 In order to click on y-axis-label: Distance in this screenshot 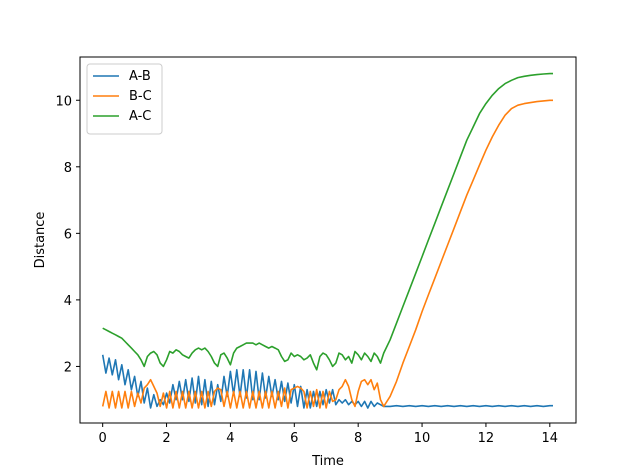, I will do `click(40, 240)`.